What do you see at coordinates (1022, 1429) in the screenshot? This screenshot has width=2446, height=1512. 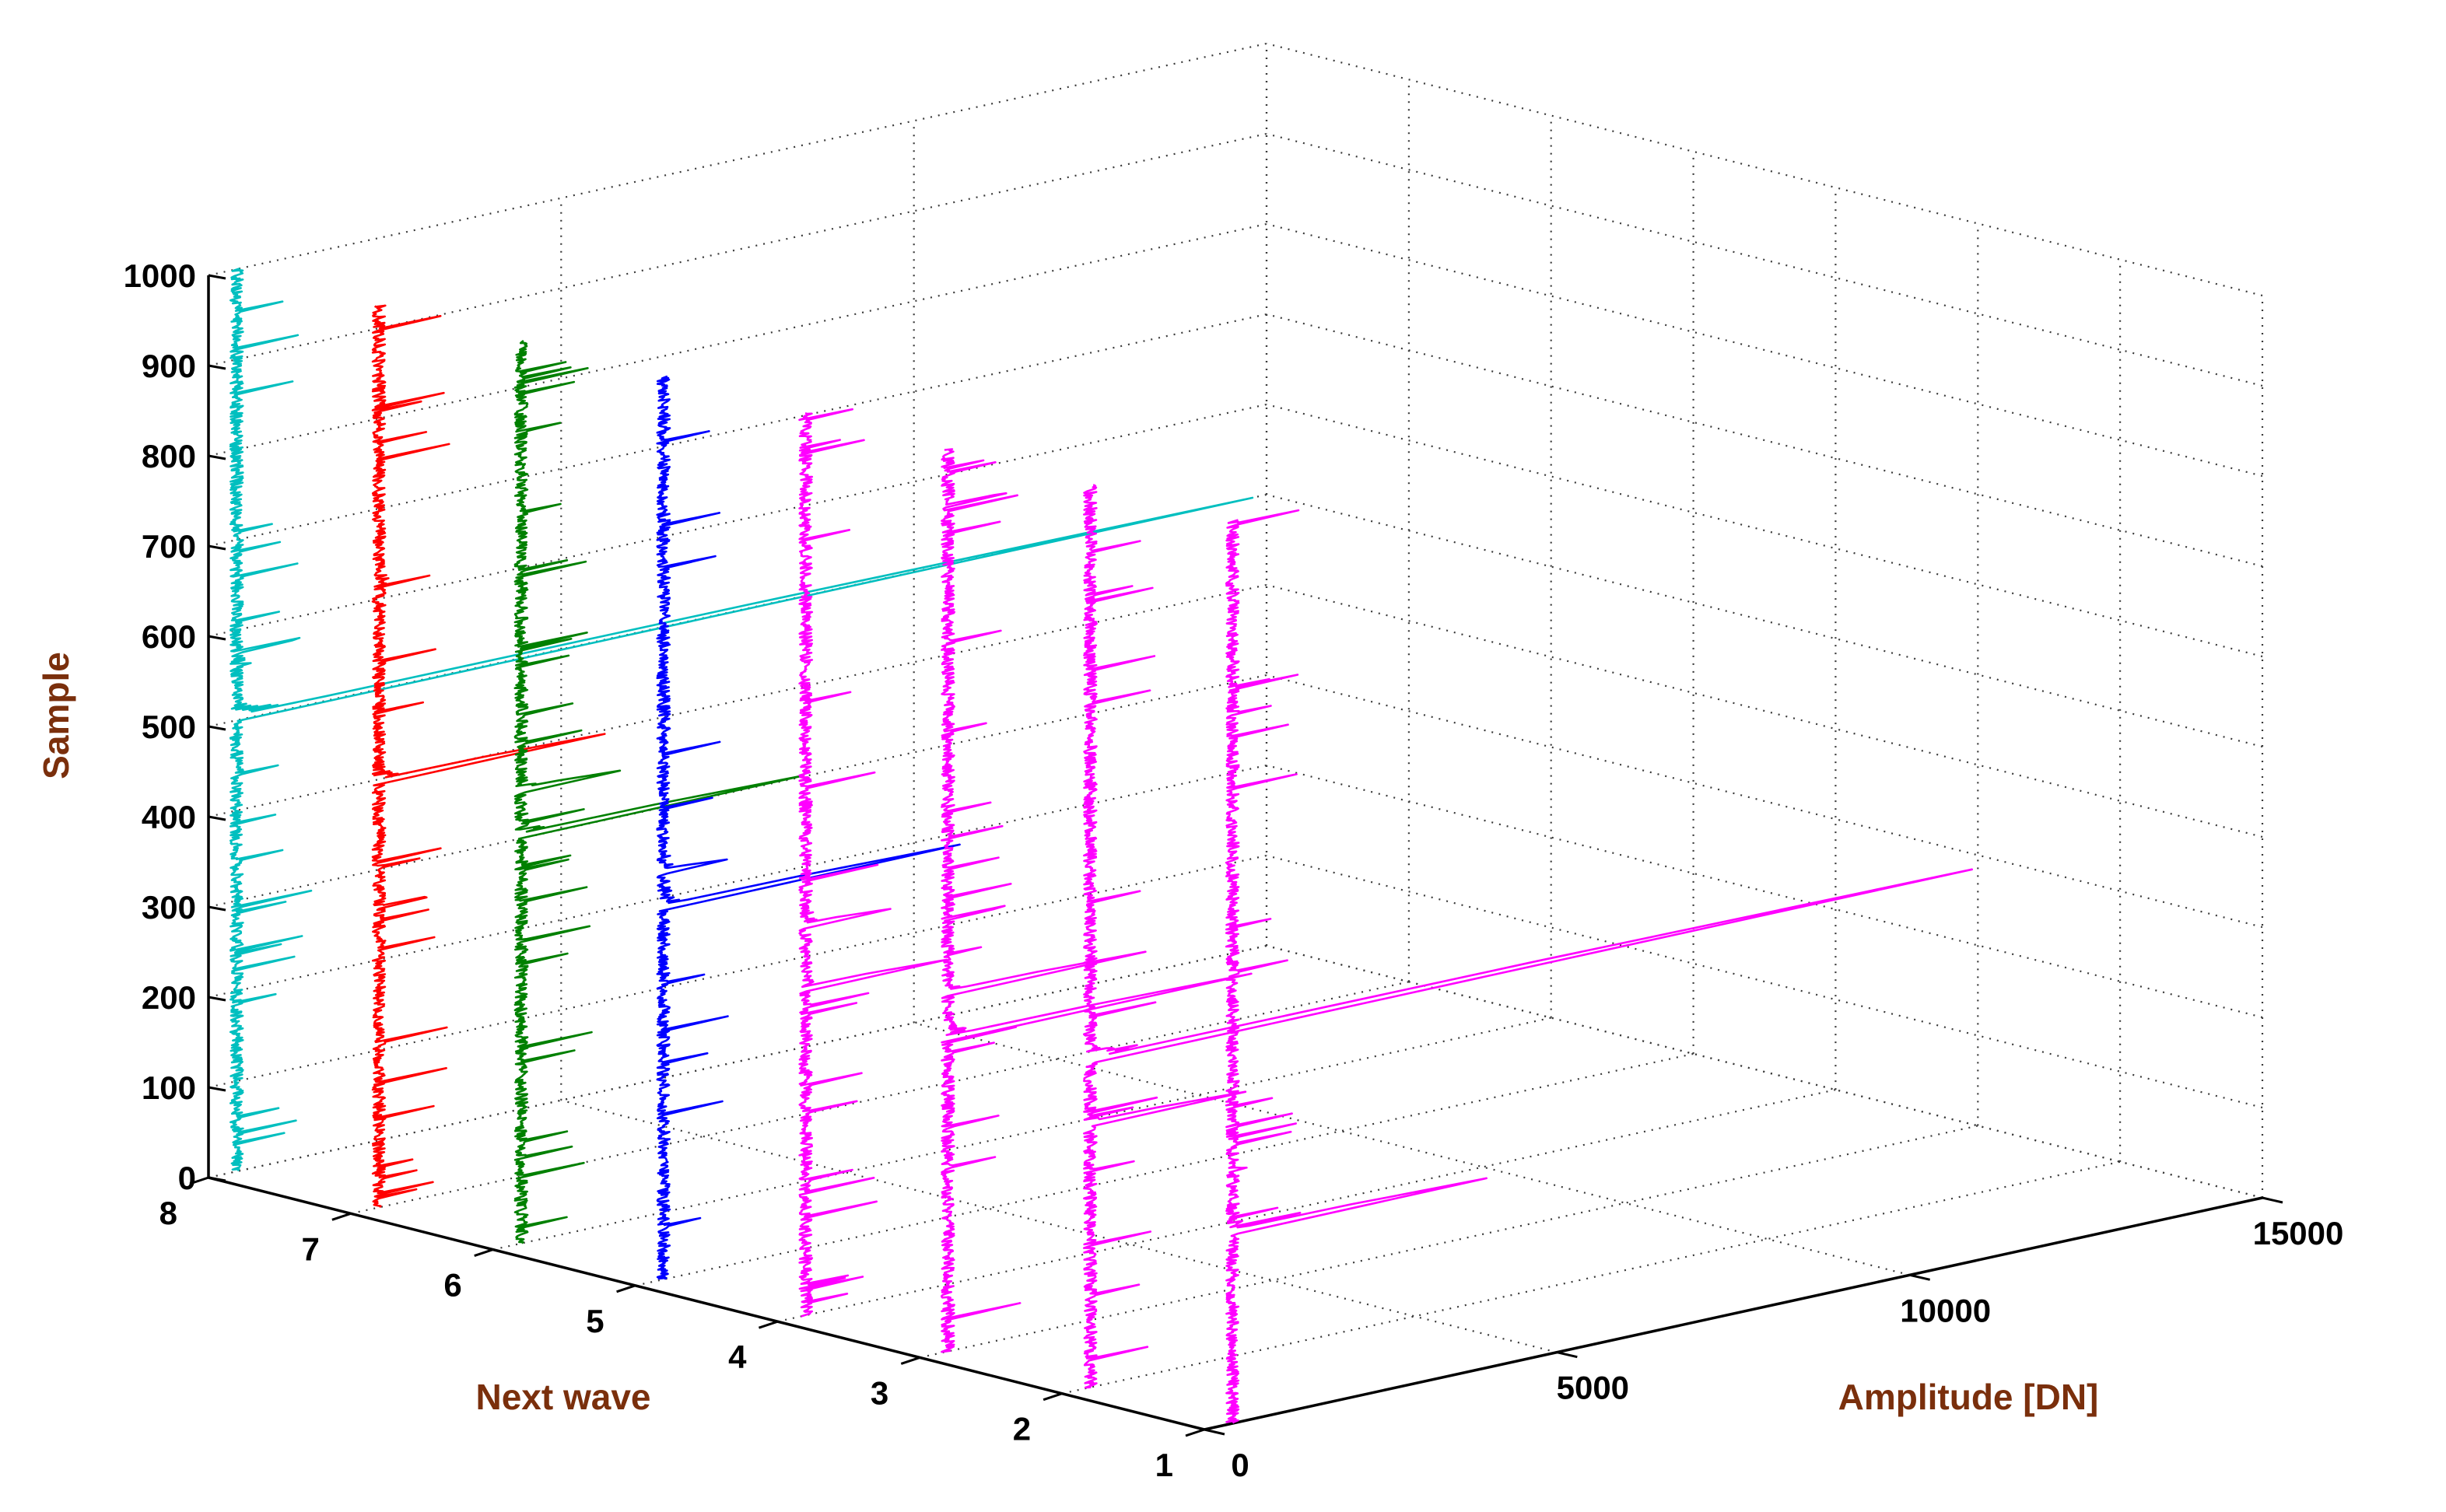 I see `x-tick-label: 2` at bounding box center [1022, 1429].